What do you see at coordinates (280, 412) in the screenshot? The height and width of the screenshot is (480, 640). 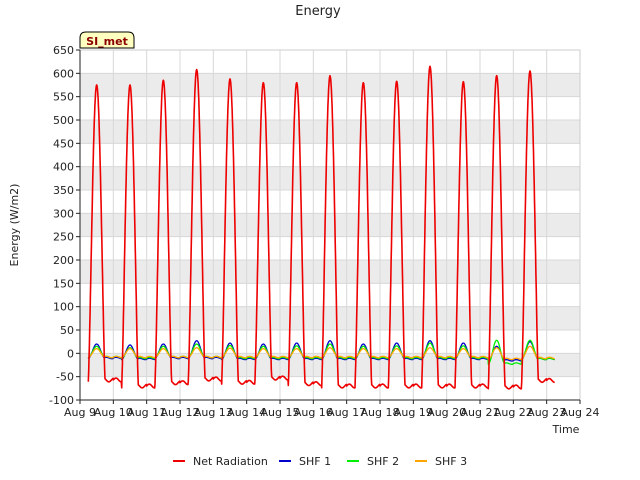 I see `x-tick-label: Aug 15` at bounding box center [280, 412].